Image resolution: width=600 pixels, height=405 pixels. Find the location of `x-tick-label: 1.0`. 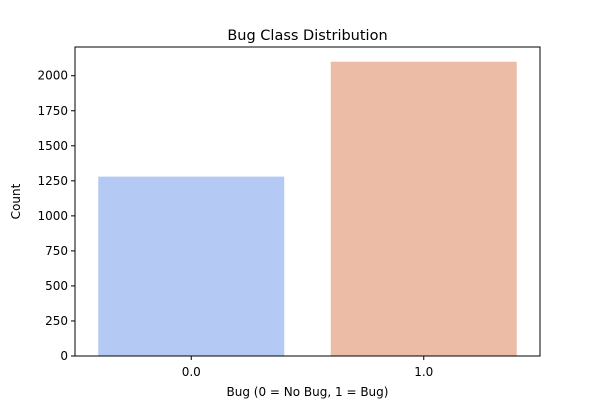

x-tick-label: 1.0 is located at coordinates (423, 372).